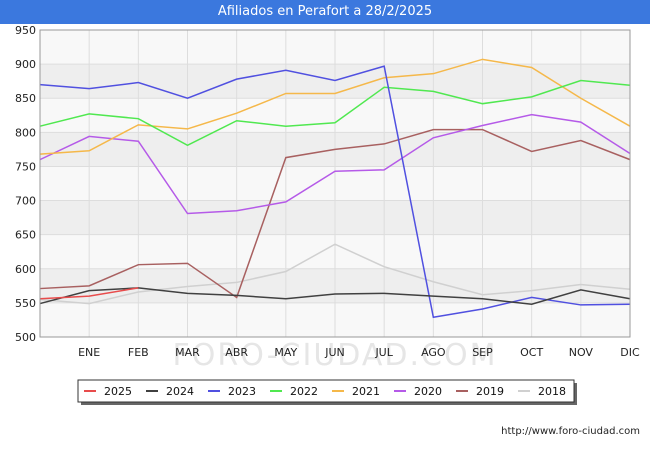 Image resolution: width=650 pixels, height=450 pixels. What do you see at coordinates (25, 337) in the screenshot?
I see `y-tick-label: 500` at bounding box center [25, 337].